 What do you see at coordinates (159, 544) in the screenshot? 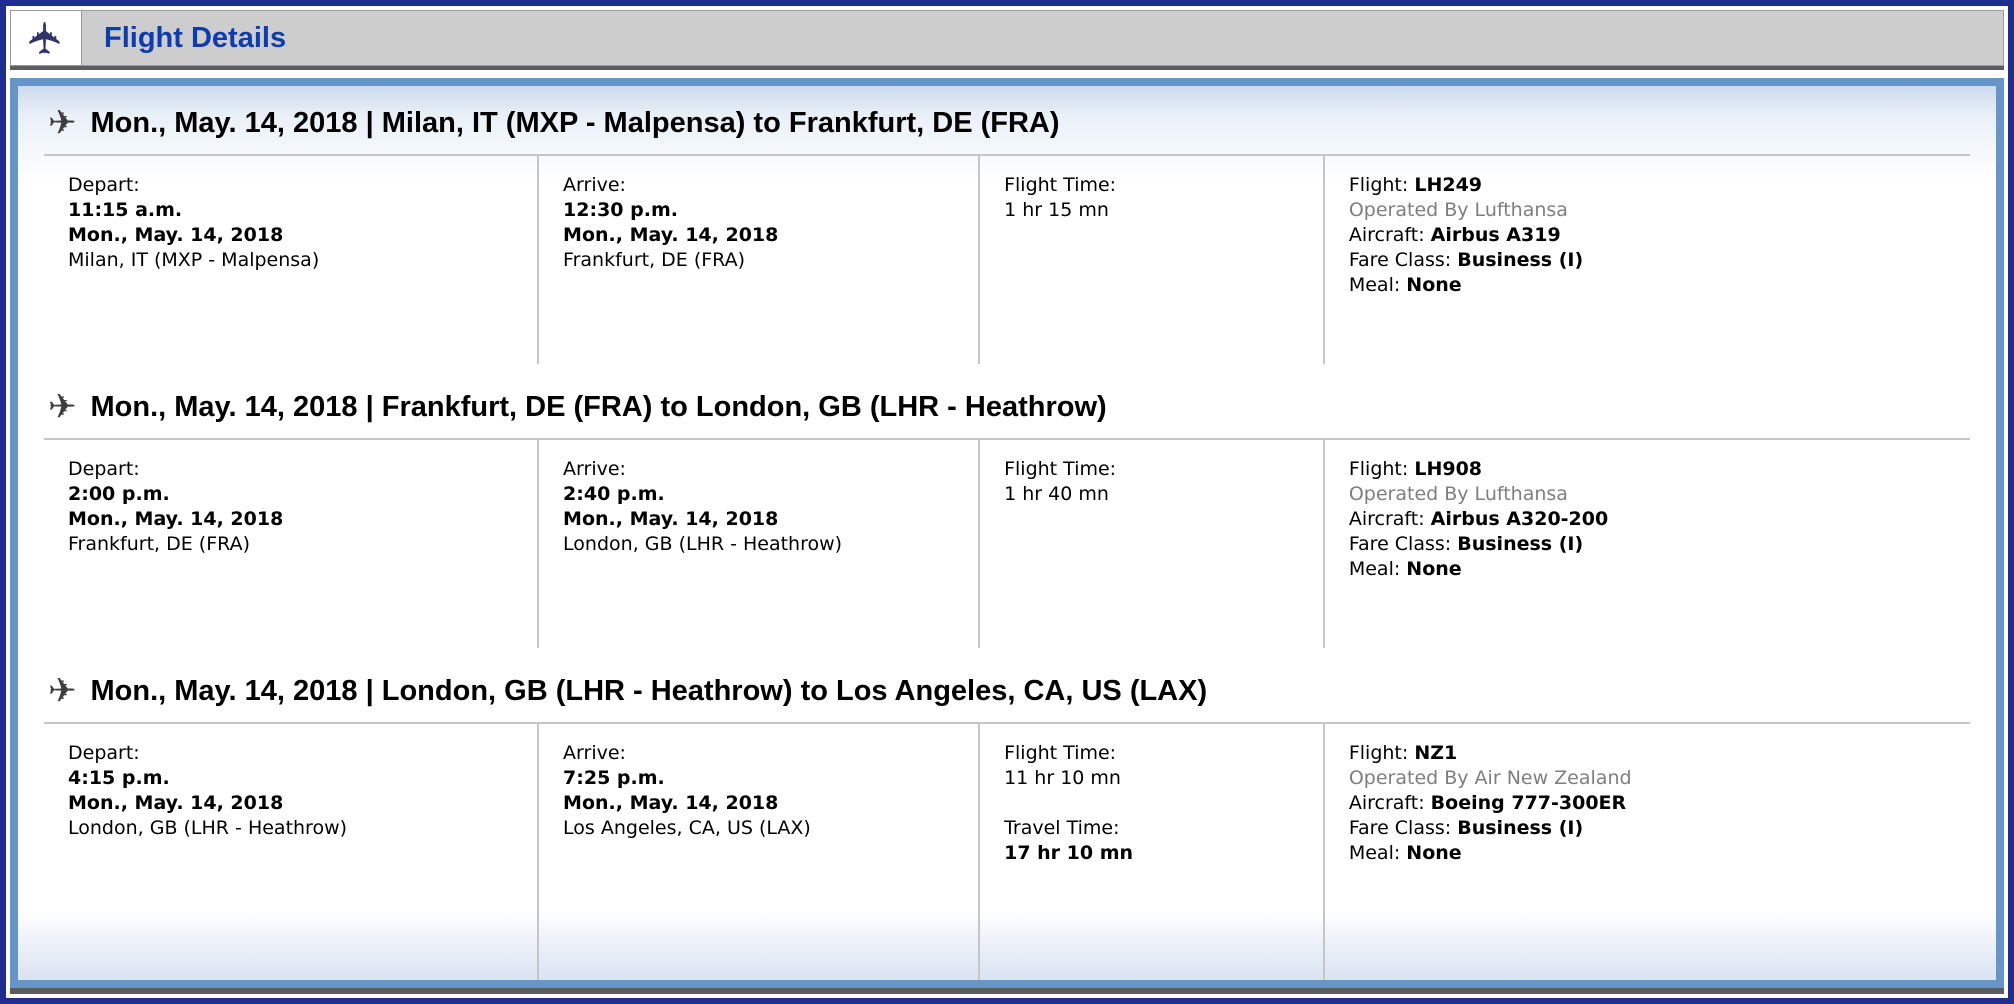
I see `depart-location: Frankfurt, DE (FRA)` at bounding box center [159, 544].